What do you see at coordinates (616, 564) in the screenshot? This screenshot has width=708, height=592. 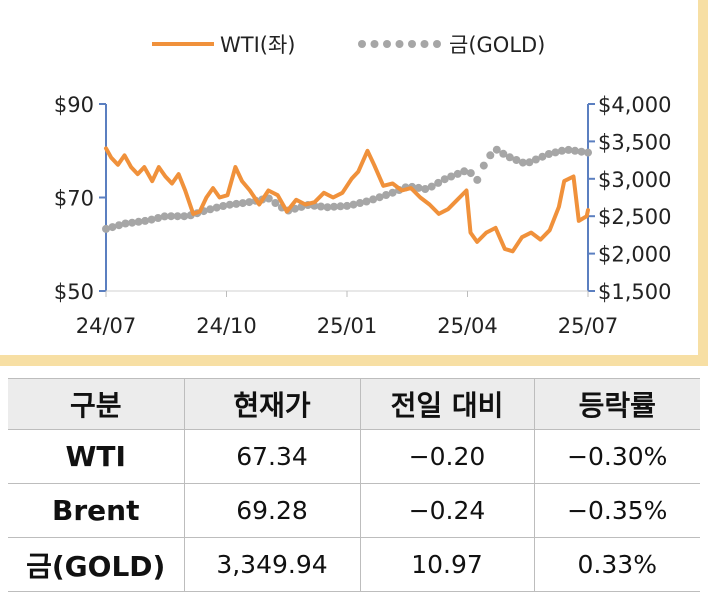 I see `row-rate: 0.33%` at bounding box center [616, 564].